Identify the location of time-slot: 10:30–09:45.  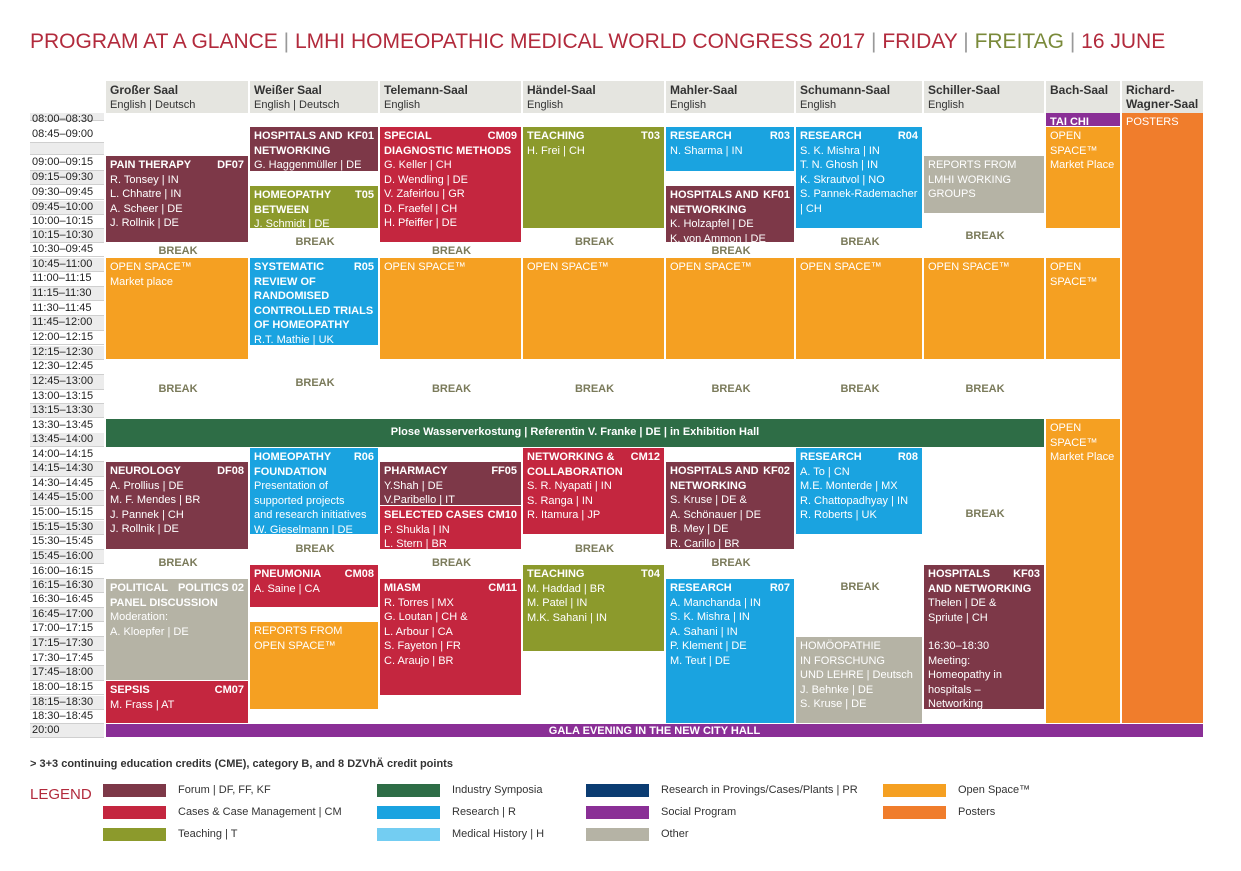
(67, 250).